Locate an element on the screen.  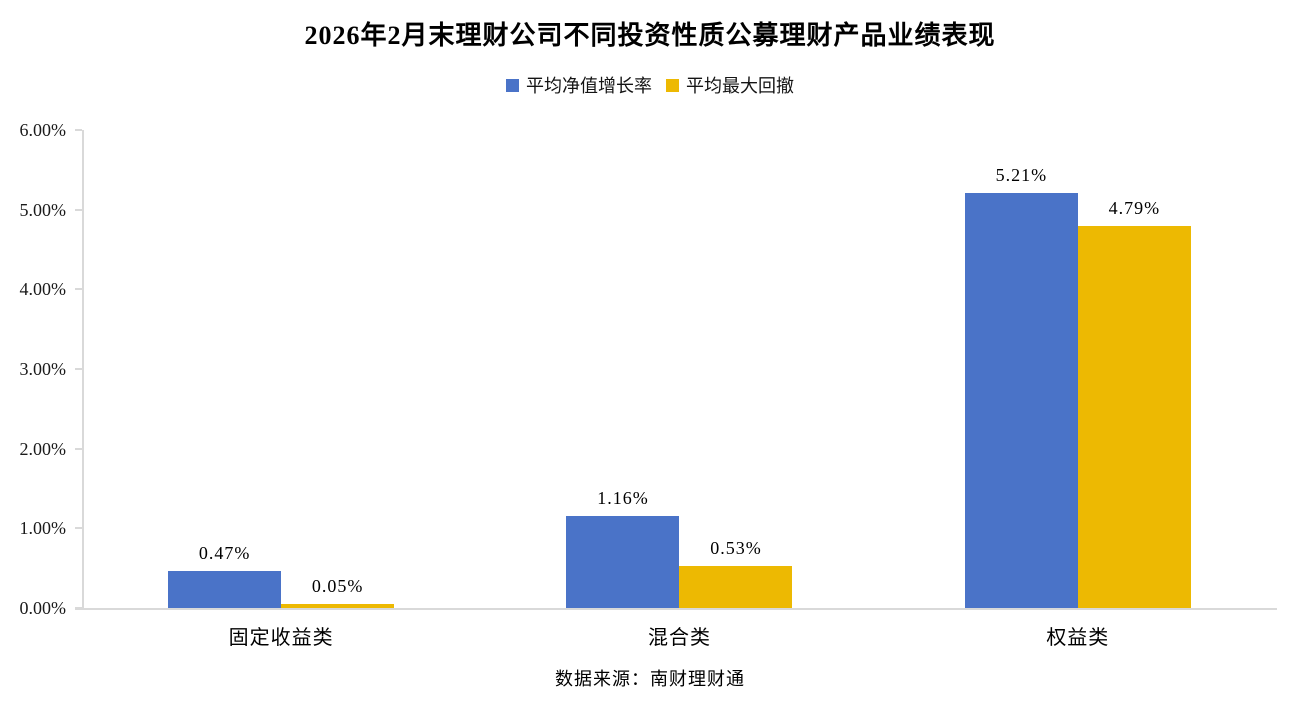
bar-column: 0.47% is located at coordinates (225, 369).